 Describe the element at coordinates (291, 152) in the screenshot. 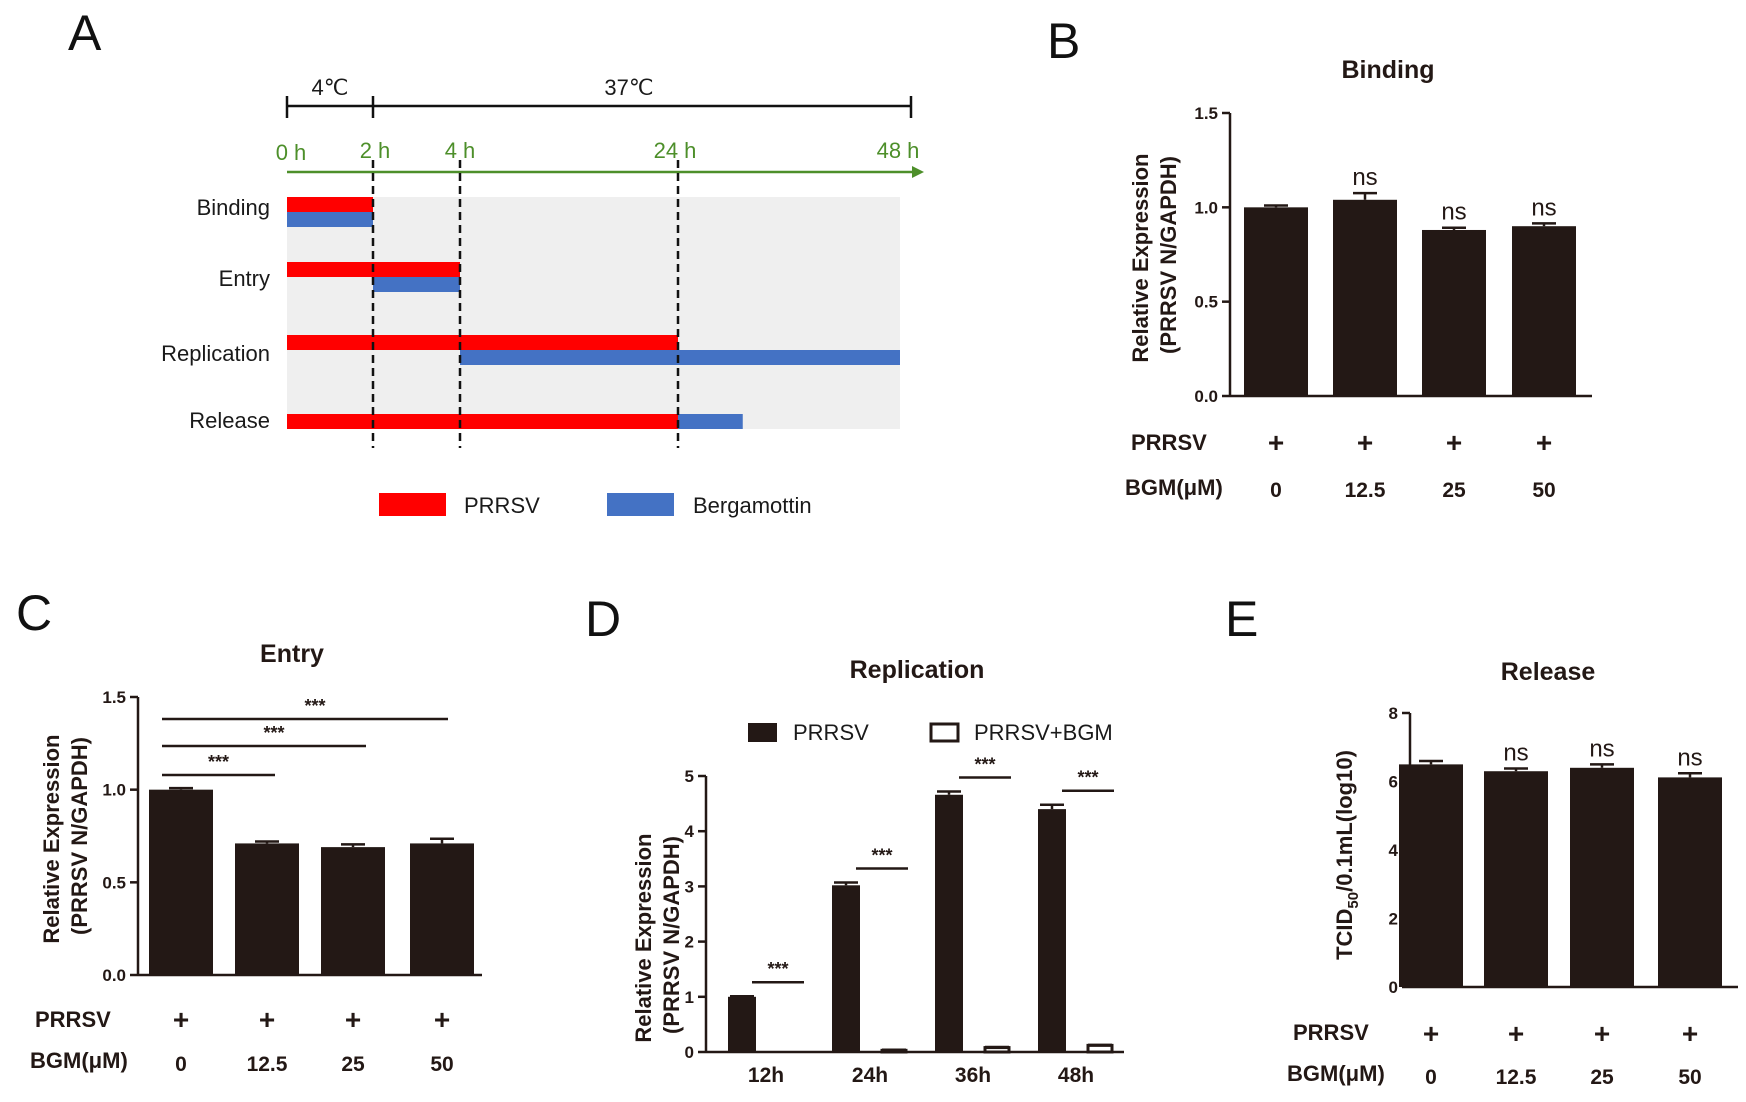

I see `time-tick-0h: 0 h` at that location.